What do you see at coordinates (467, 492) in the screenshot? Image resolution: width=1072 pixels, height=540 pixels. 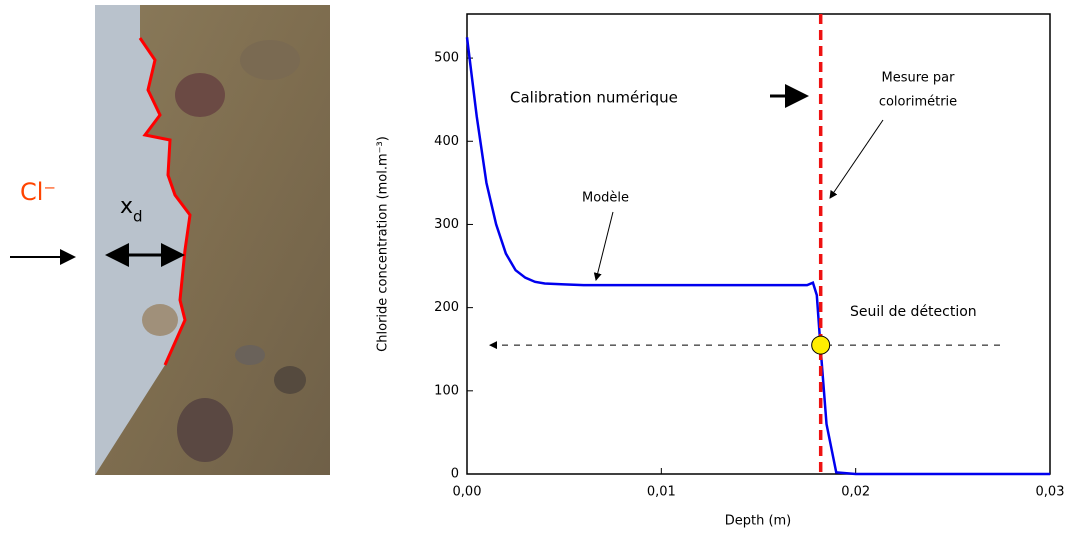 I see `x-tick-label: 0,00` at bounding box center [467, 492].